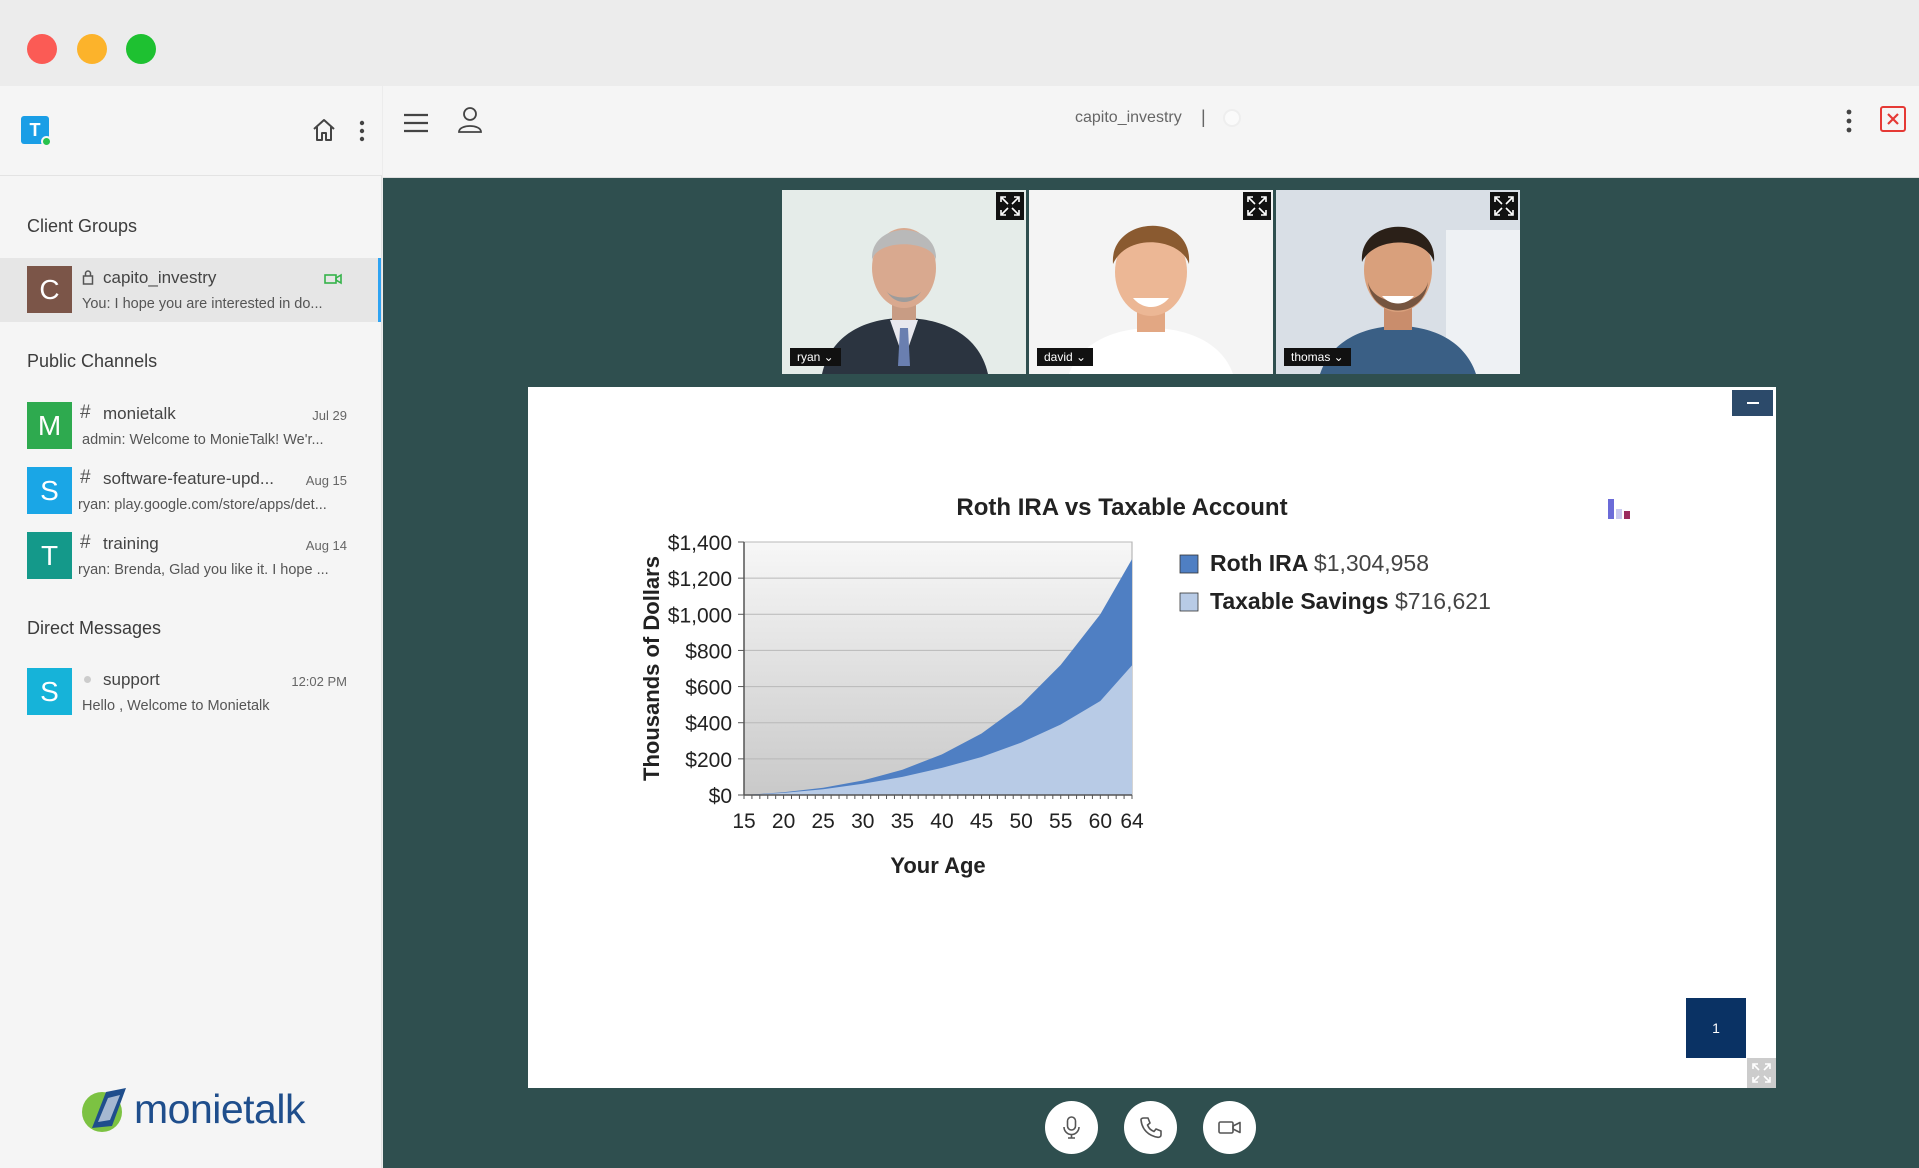  What do you see at coordinates (160, 277) in the screenshot?
I see `chat-name: capito_investry` at bounding box center [160, 277].